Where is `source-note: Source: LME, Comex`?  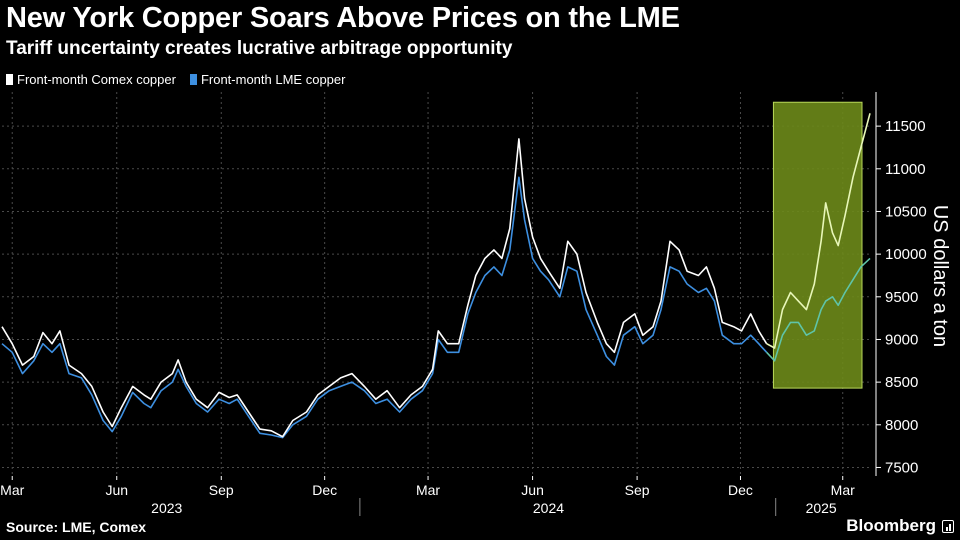 source-note: Source: LME, Comex is located at coordinates (76, 527).